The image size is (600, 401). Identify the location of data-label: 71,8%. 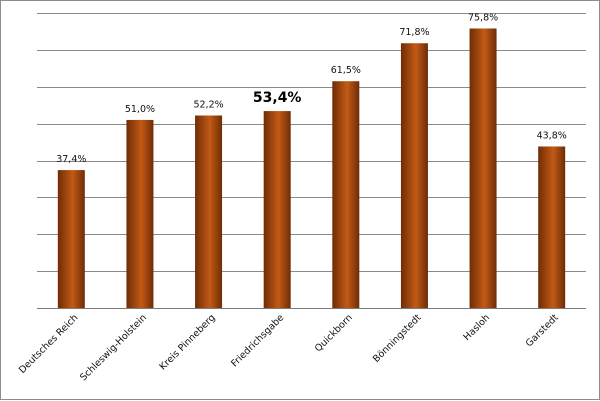
(414, 32).